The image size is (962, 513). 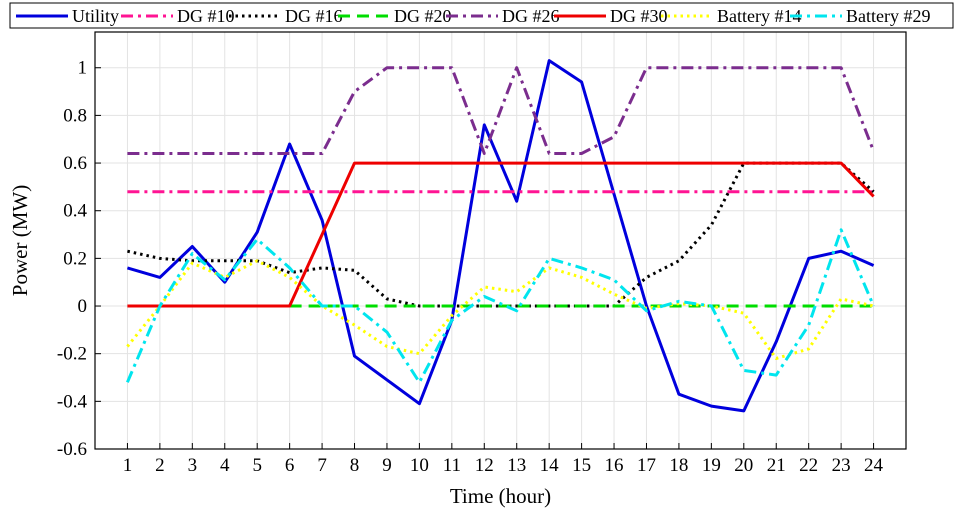 I want to click on x-tick-label: 11, so click(x=452, y=465).